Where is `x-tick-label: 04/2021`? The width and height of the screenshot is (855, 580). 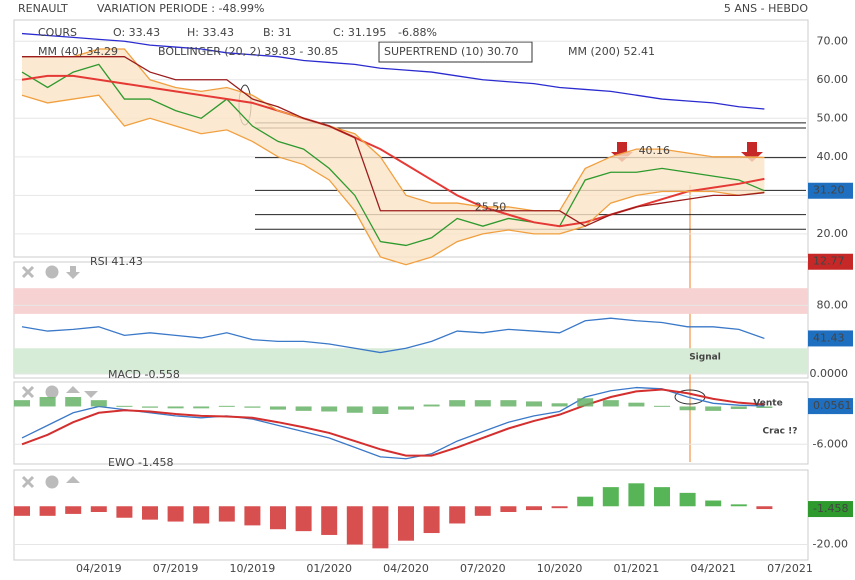
x-tick-label: 04/2021 is located at coordinates (713, 568).